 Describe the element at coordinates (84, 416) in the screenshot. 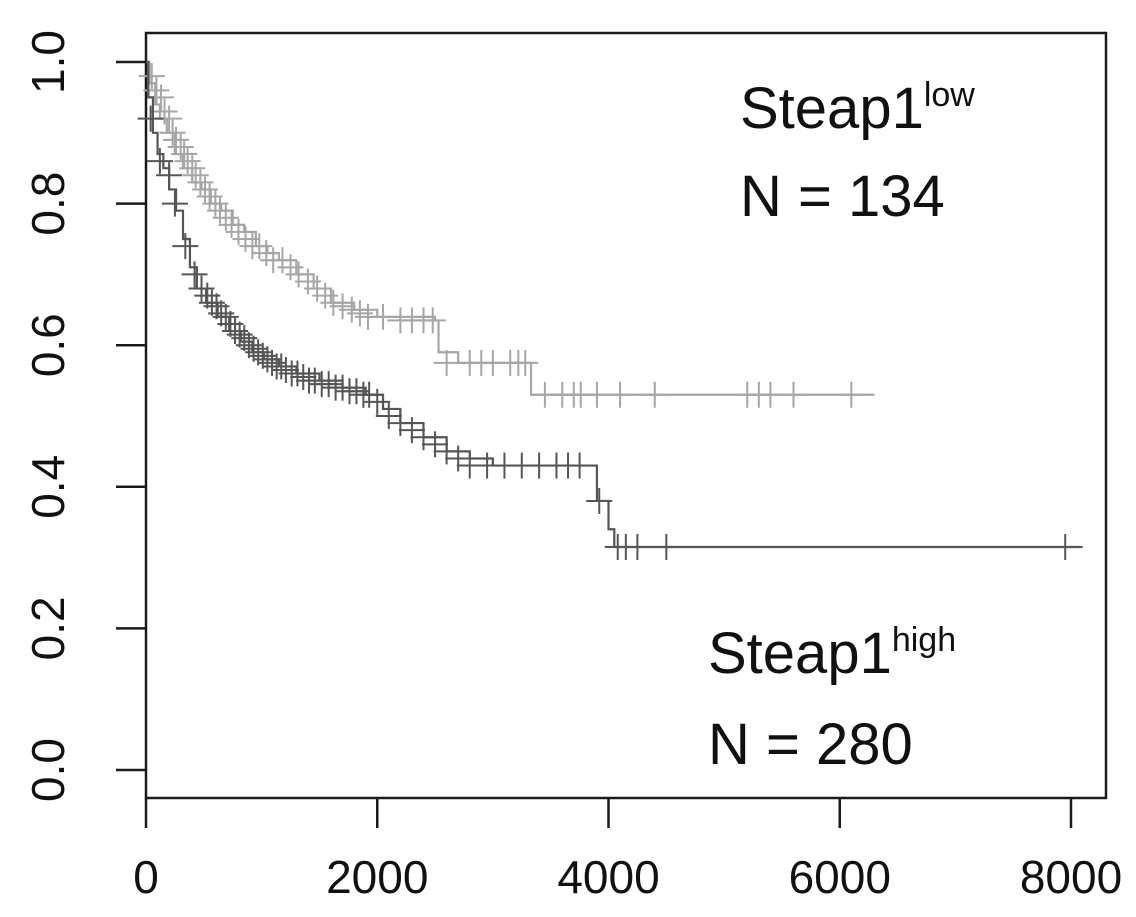

I see `y-axis: 0.0 0.2 0.4 0.6 0.8 1.0` at that location.